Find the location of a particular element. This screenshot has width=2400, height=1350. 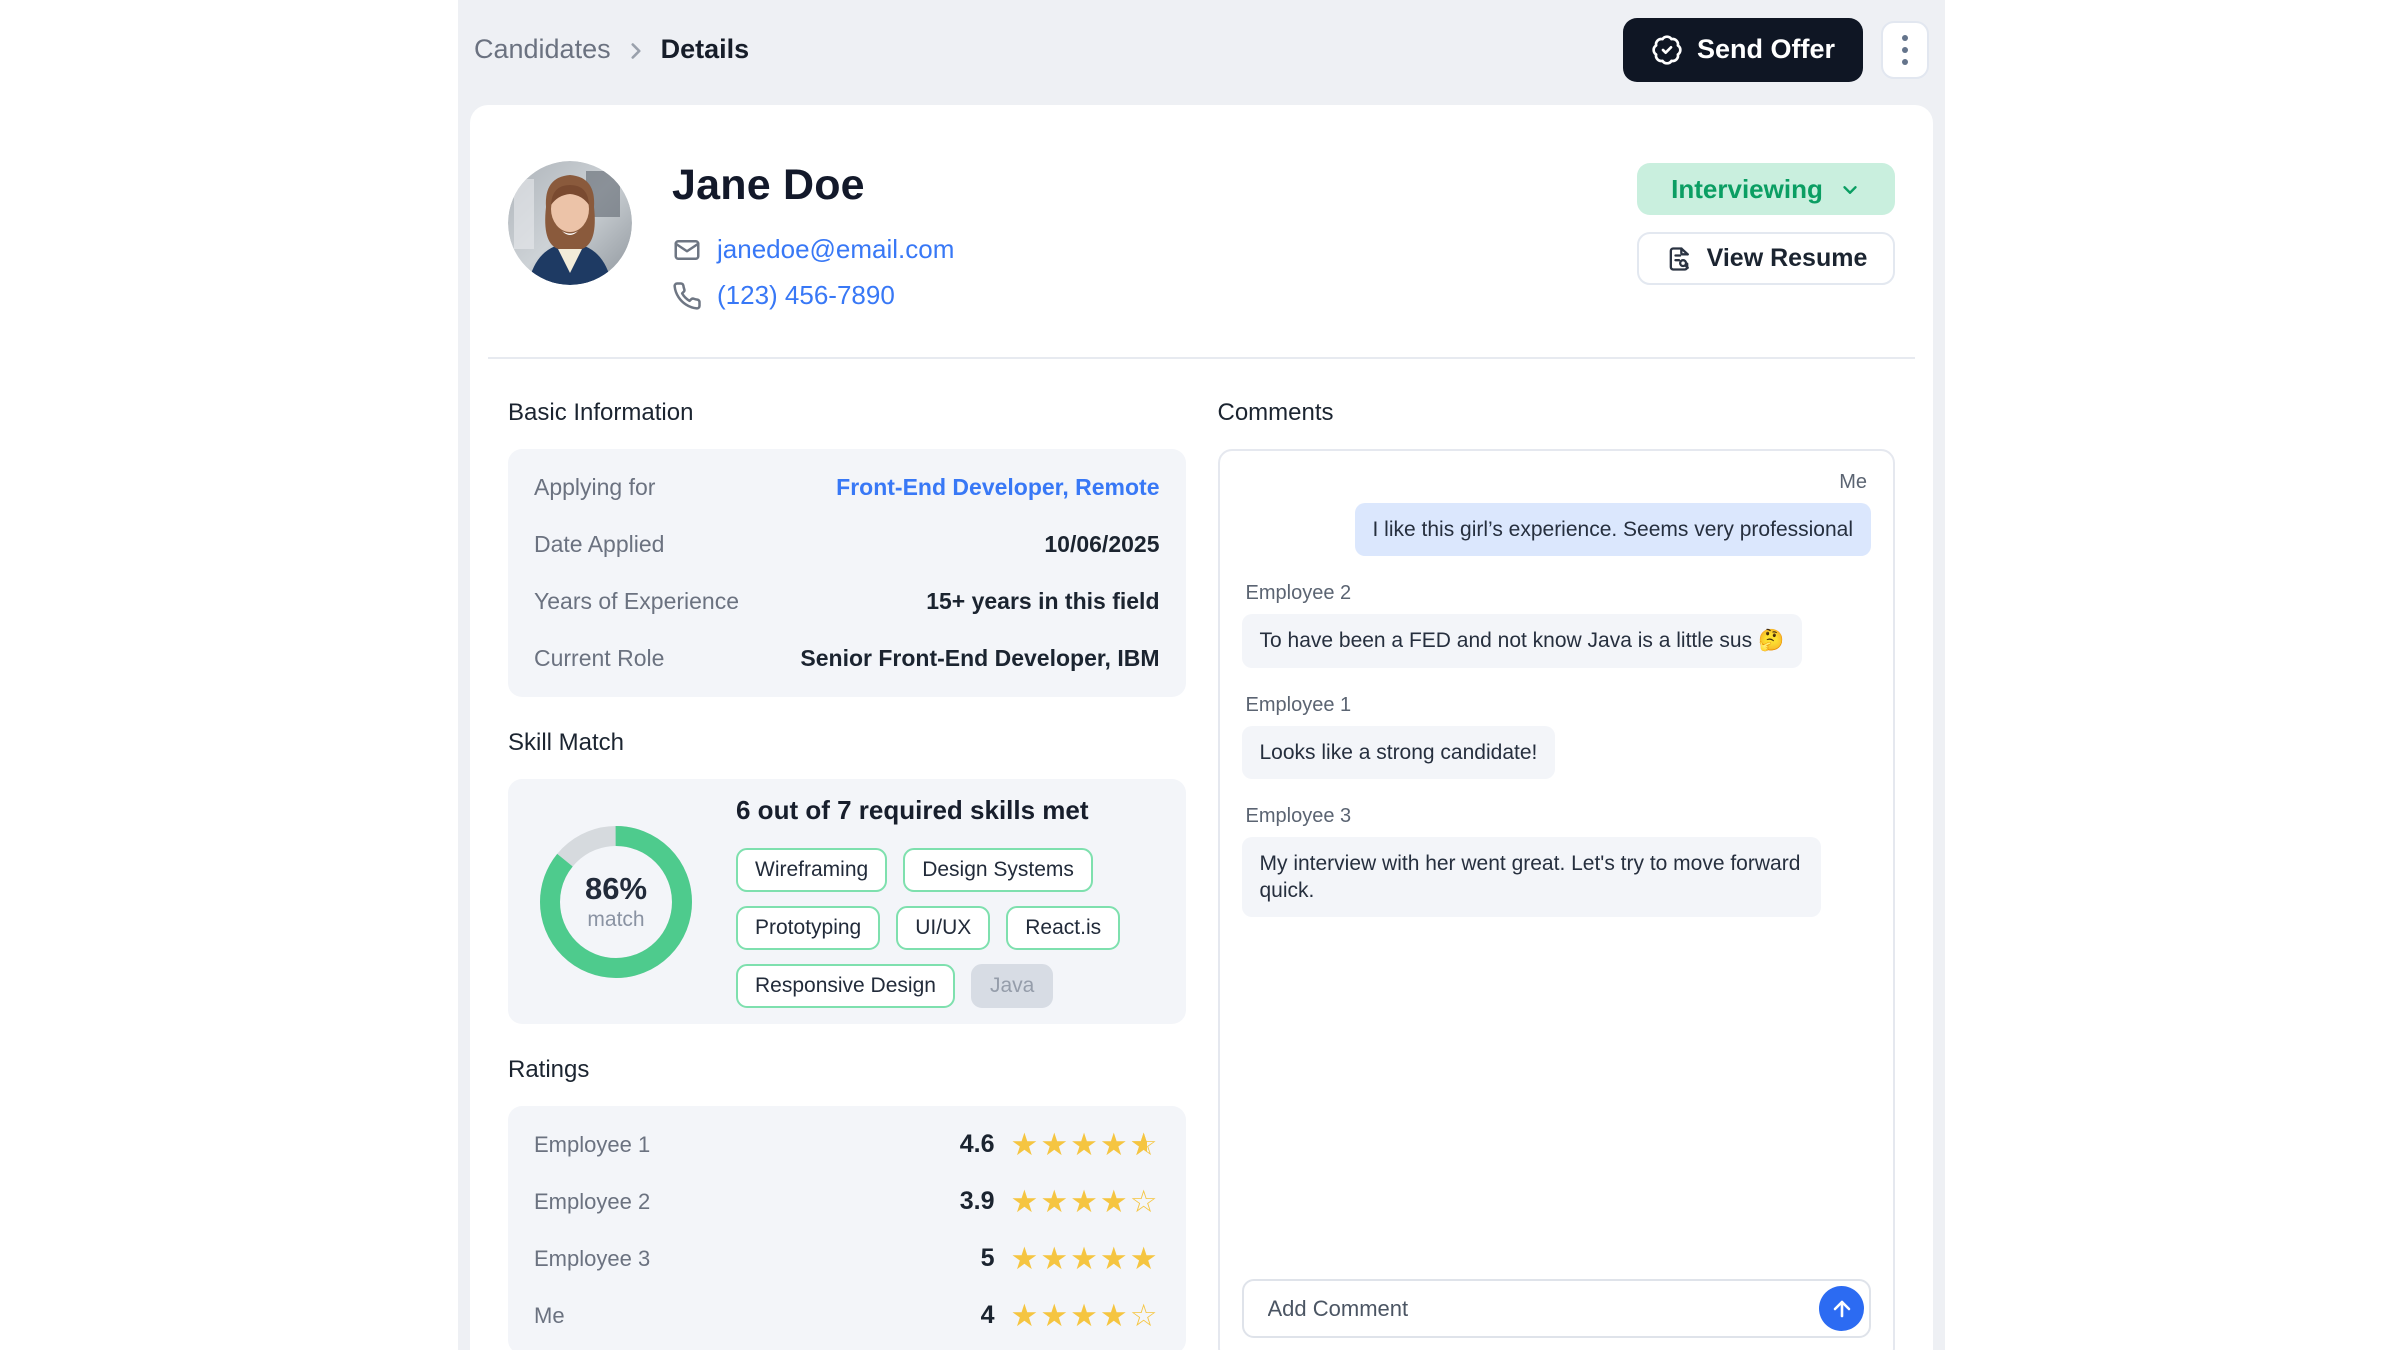

view-resume-button: View Resume is located at coordinates (1766, 258).